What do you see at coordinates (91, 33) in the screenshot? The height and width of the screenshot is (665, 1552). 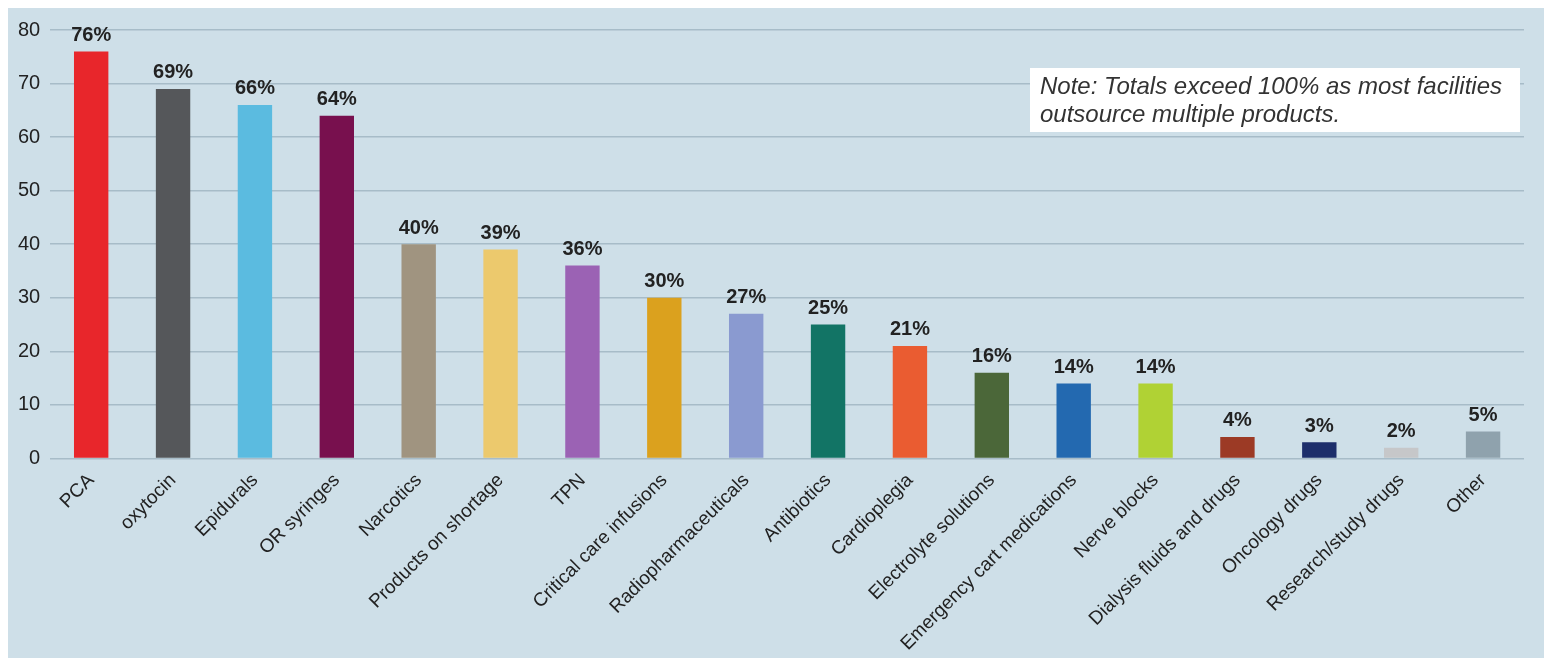 I see `data-label: 76%` at bounding box center [91, 33].